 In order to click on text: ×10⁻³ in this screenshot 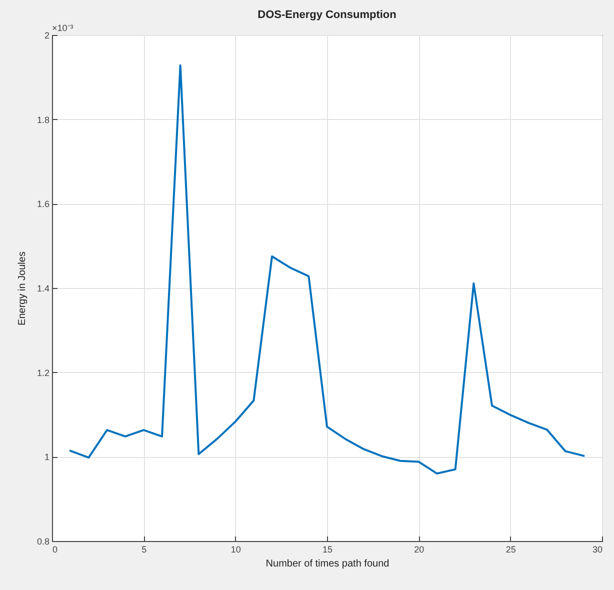, I will do `click(63, 28)`.